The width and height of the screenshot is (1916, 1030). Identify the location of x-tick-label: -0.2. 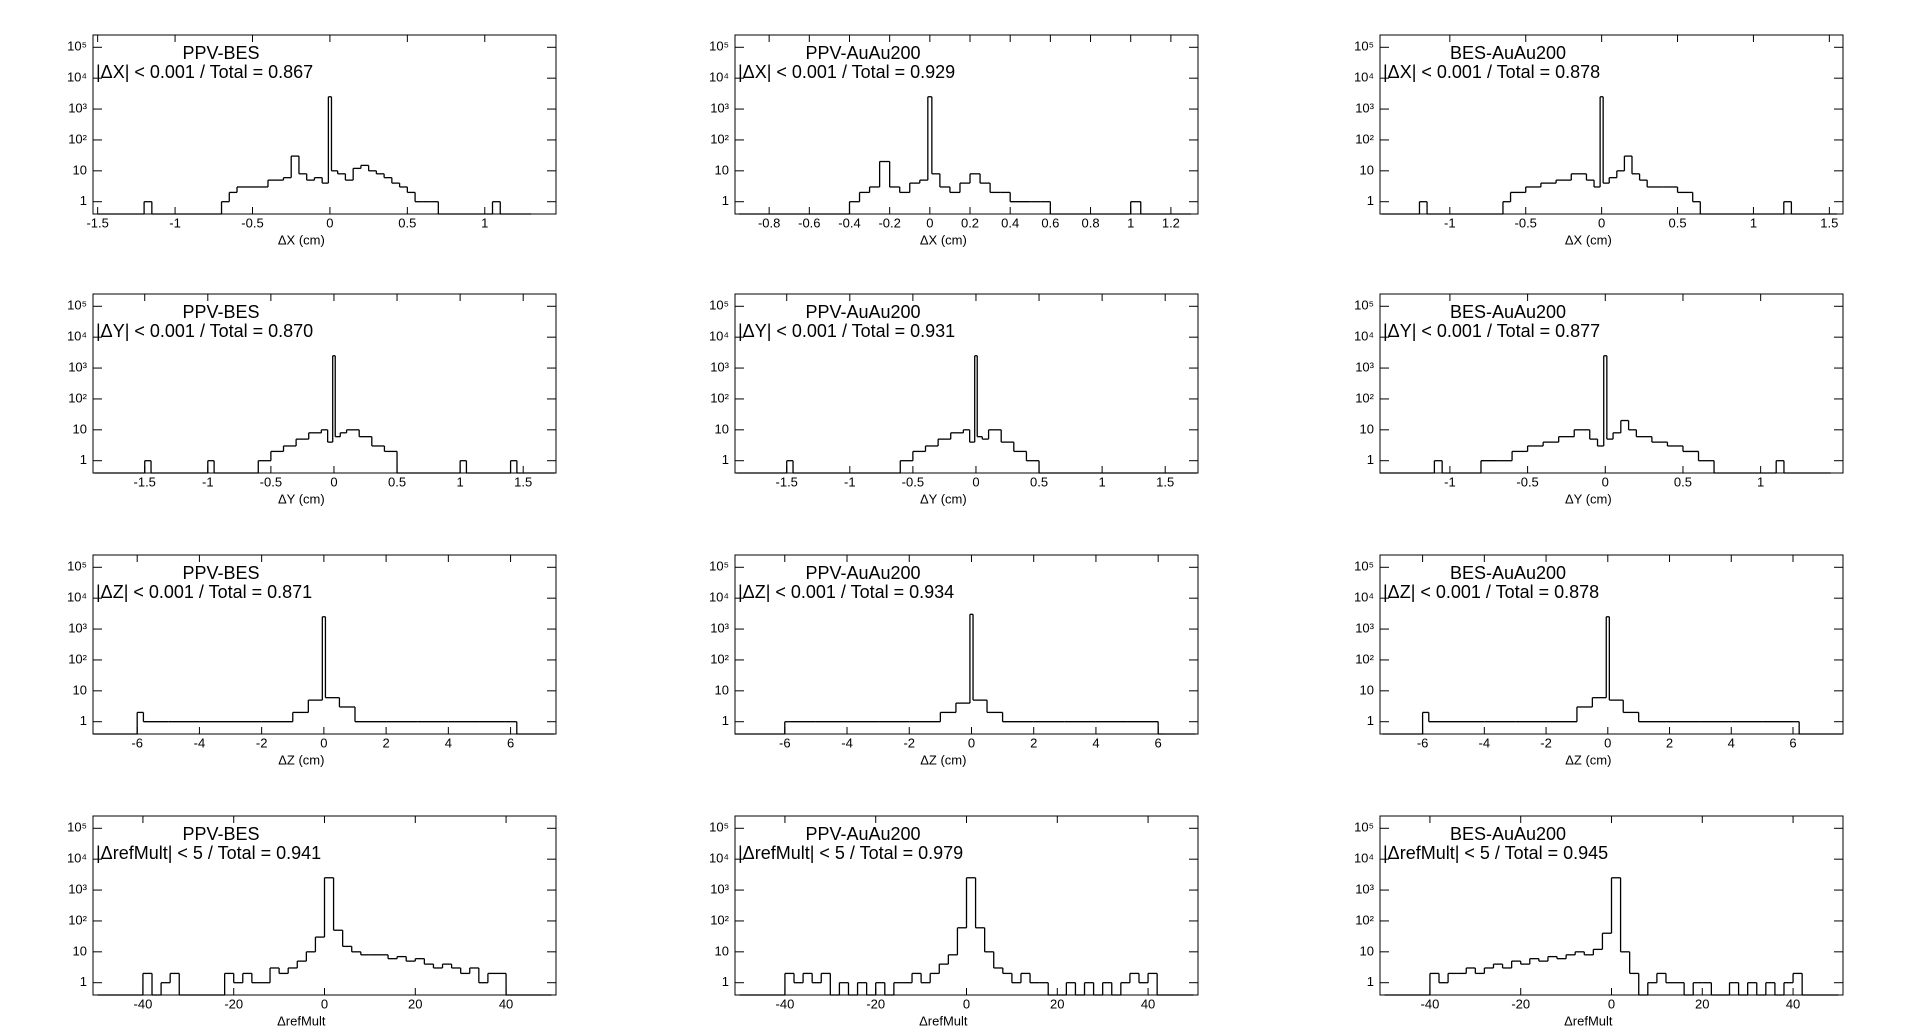
(889, 222).